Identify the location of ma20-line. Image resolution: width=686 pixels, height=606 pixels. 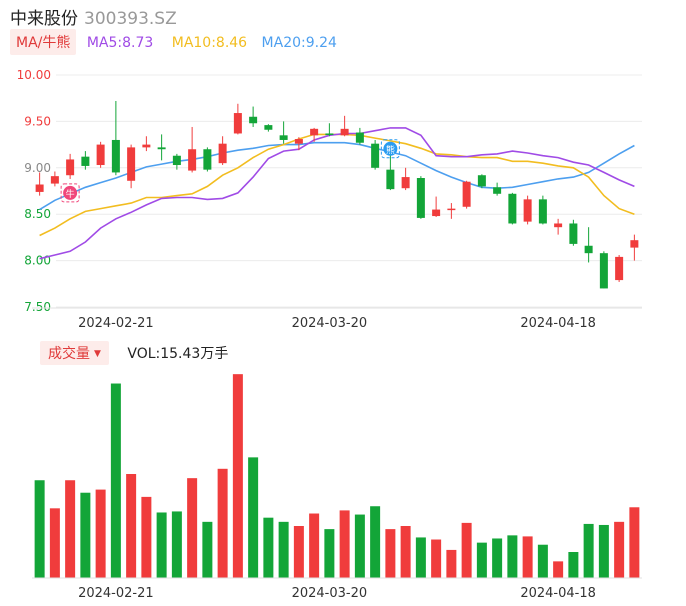
(337, 176).